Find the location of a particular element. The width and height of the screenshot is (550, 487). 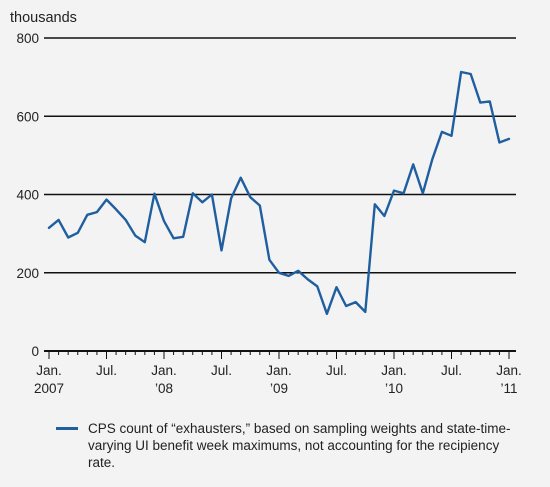

y-tick-label: 400 is located at coordinates (27, 195).